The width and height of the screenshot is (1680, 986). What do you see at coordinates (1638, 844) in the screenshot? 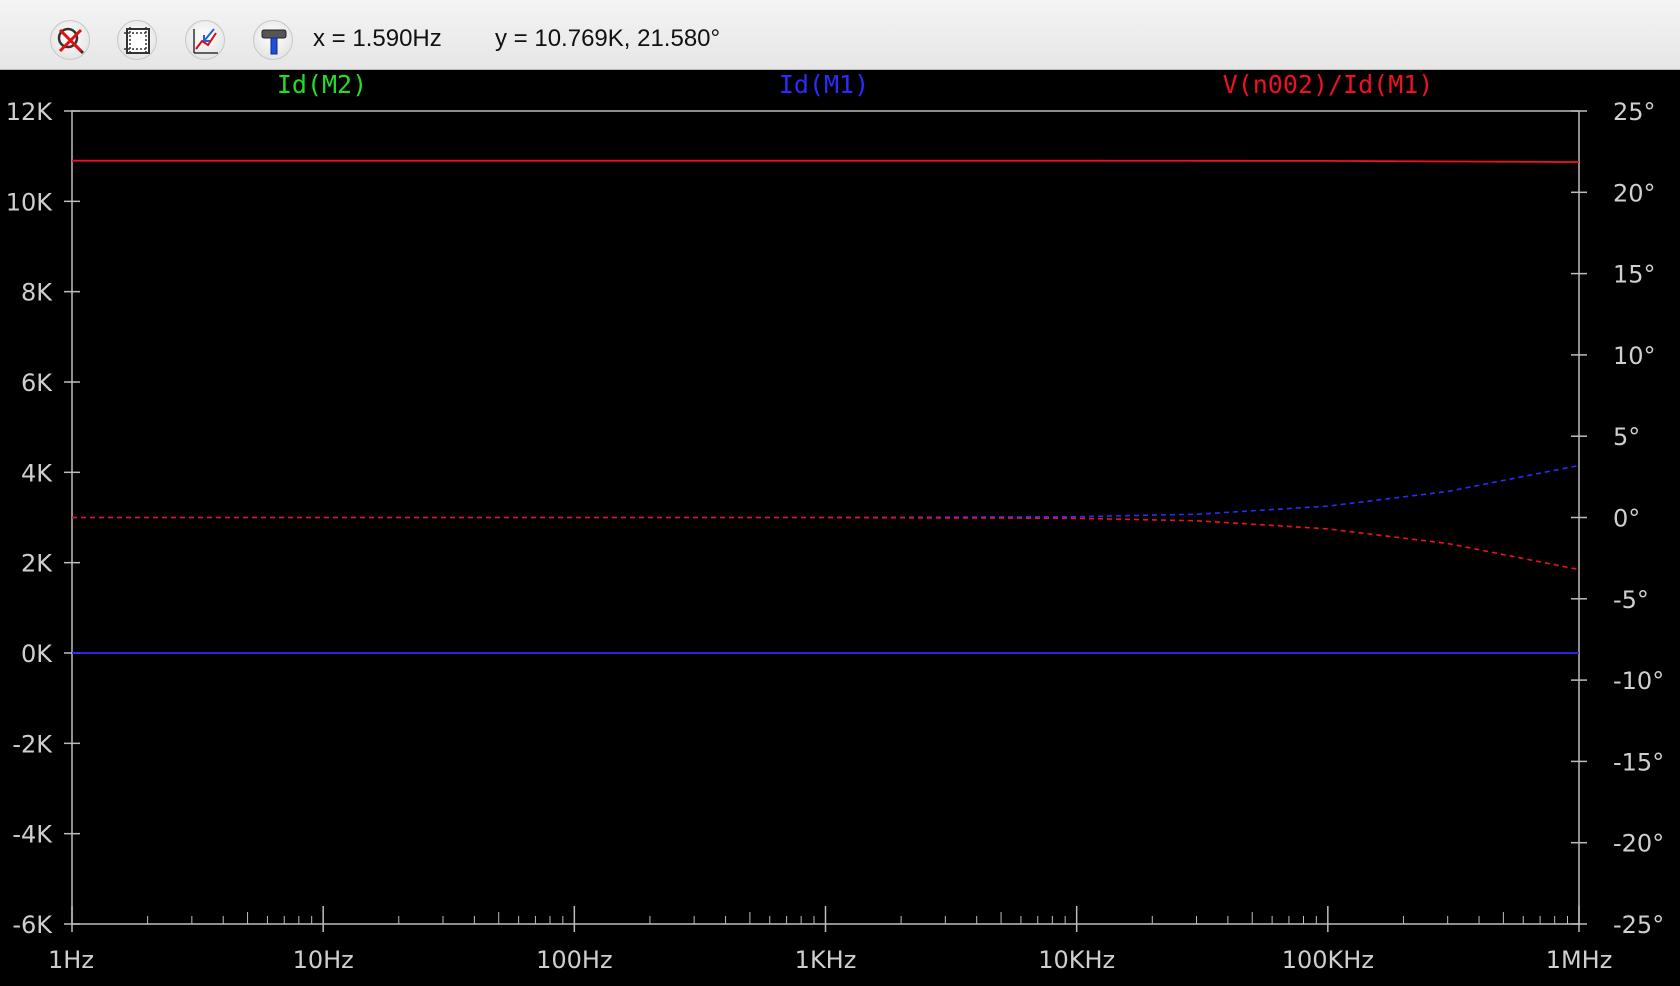
I see `right-tick-label: -20°` at bounding box center [1638, 844].